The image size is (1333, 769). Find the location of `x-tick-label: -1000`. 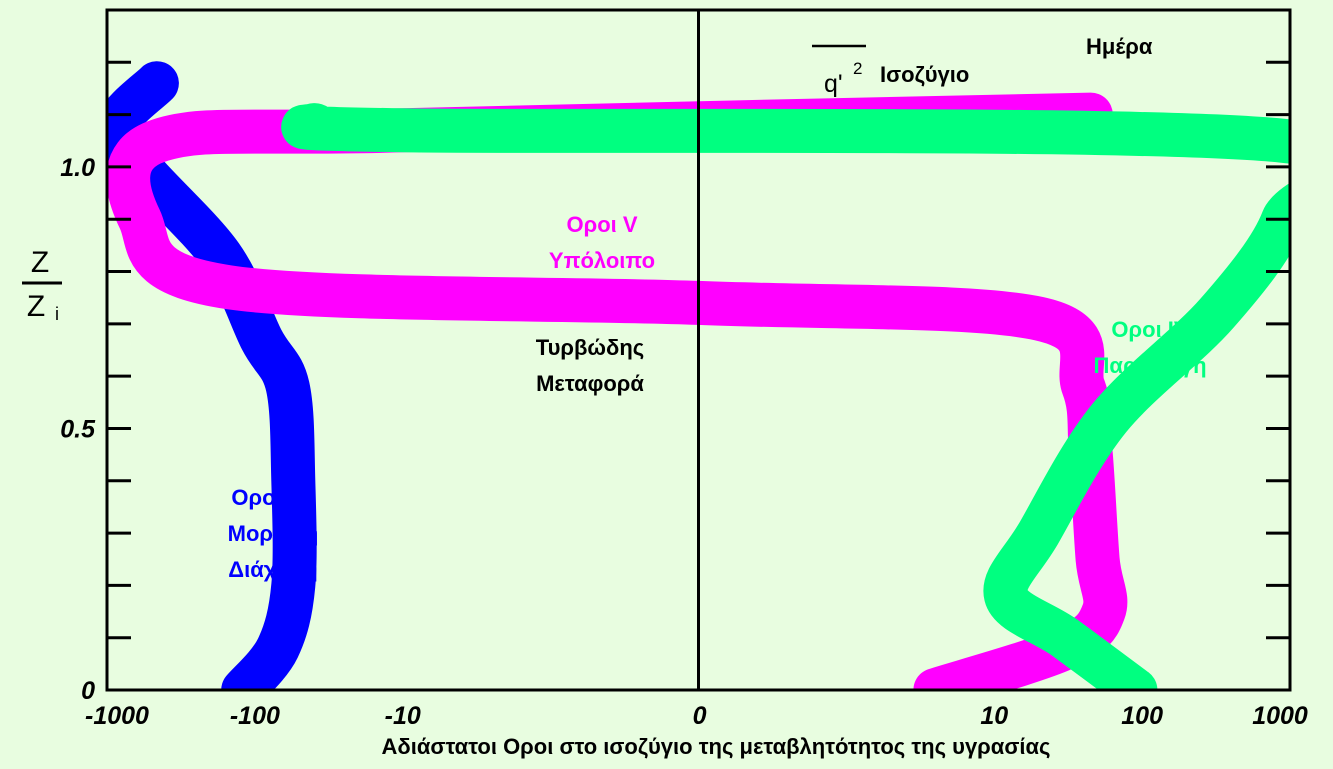

x-tick-label: -1000 is located at coordinates (117, 716).